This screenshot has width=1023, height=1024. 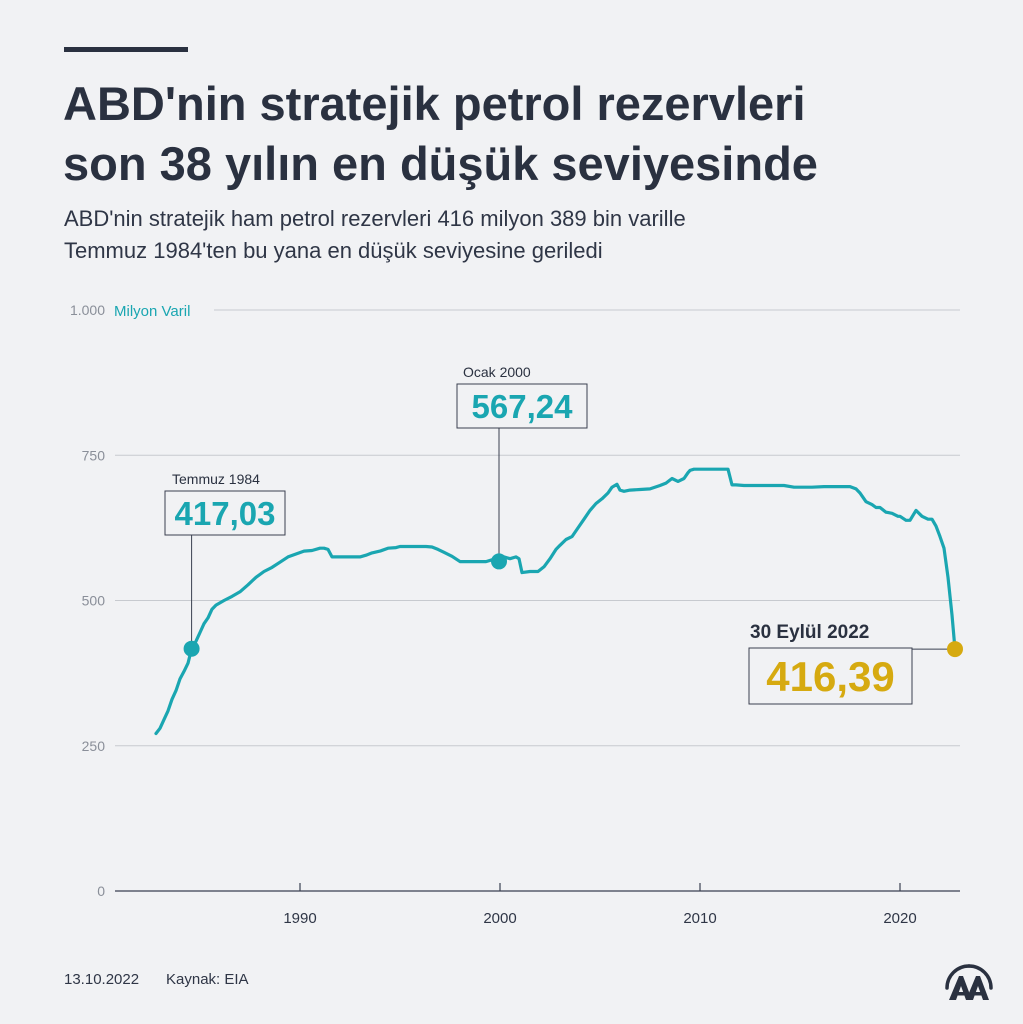 What do you see at coordinates (207, 979) in the screenshot?
I see `footer-source: Kaynak: EIA` at bounding box center [207, 979].